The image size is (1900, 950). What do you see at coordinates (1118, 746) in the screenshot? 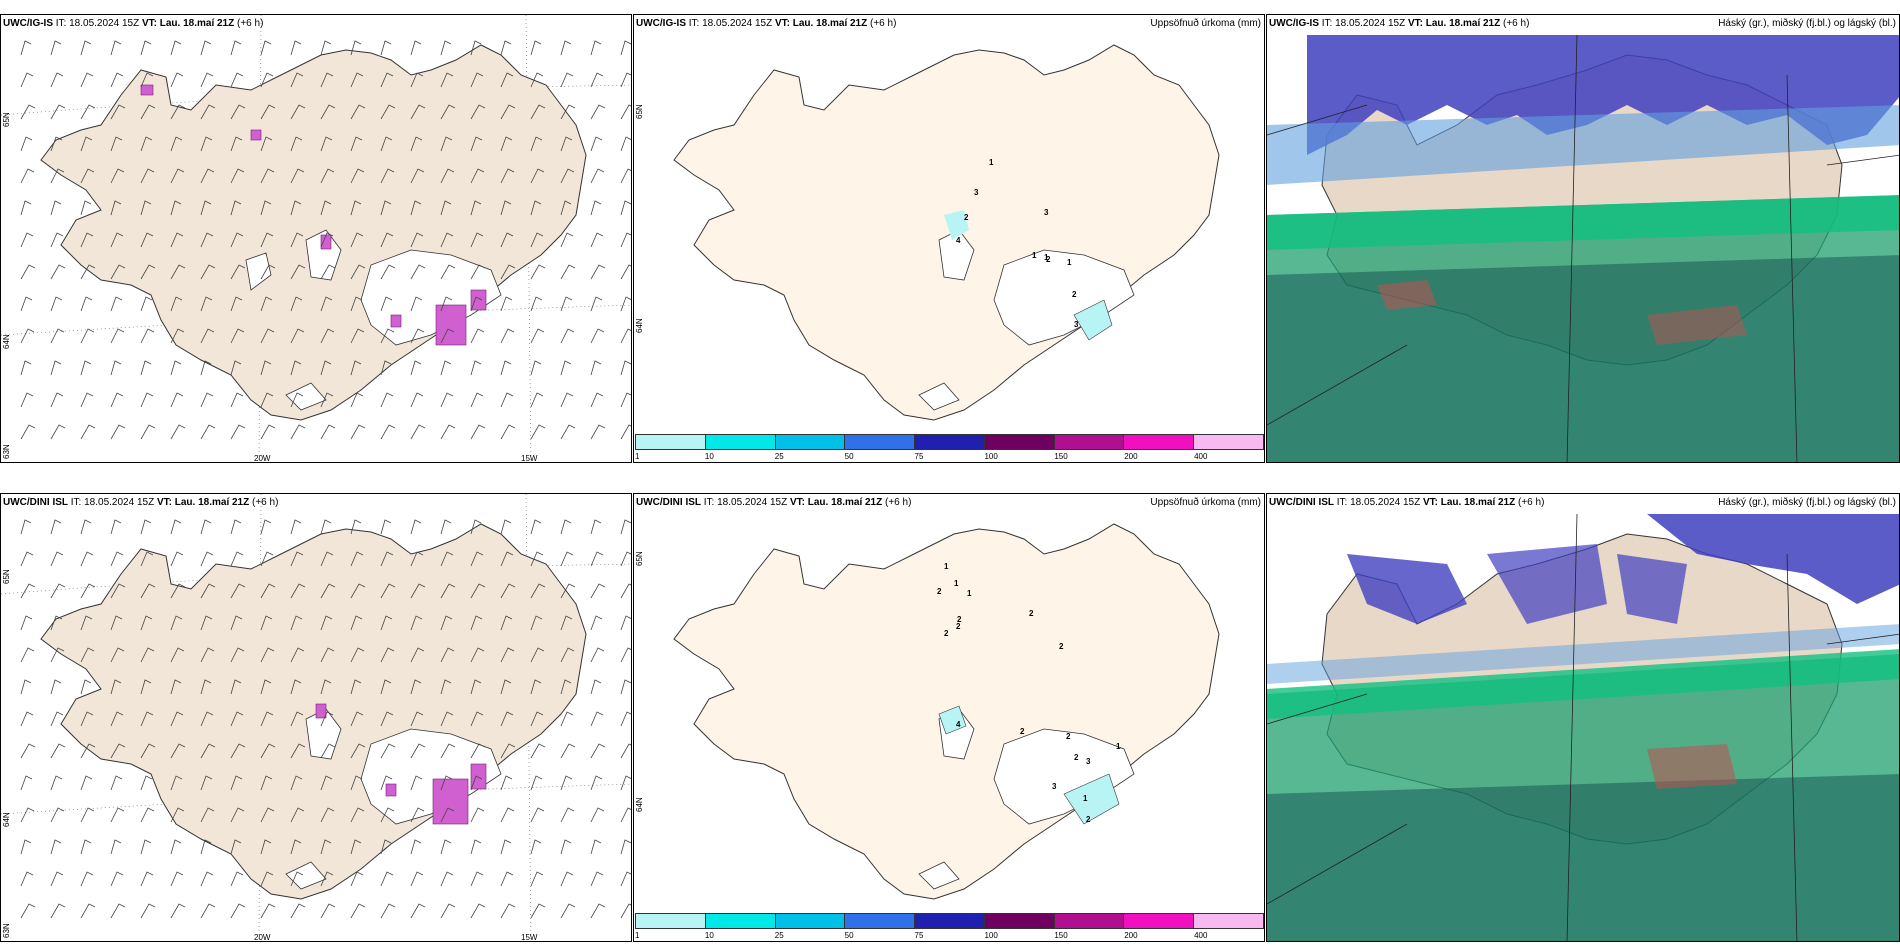
I see `precip-value-label: 1` at bounding box center [1118, 746].